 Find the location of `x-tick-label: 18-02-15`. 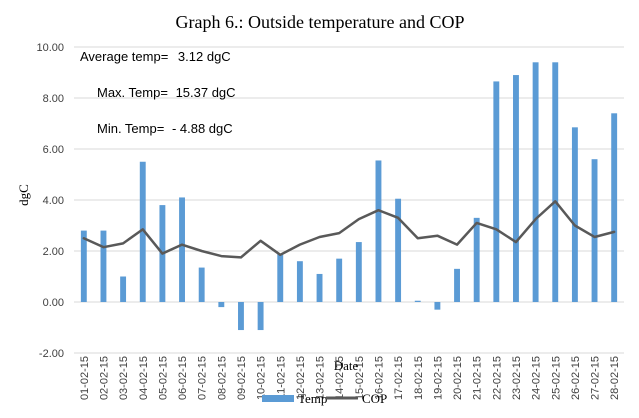

x-tick-label: 18-02-15 is located at coordinates (419, 378).